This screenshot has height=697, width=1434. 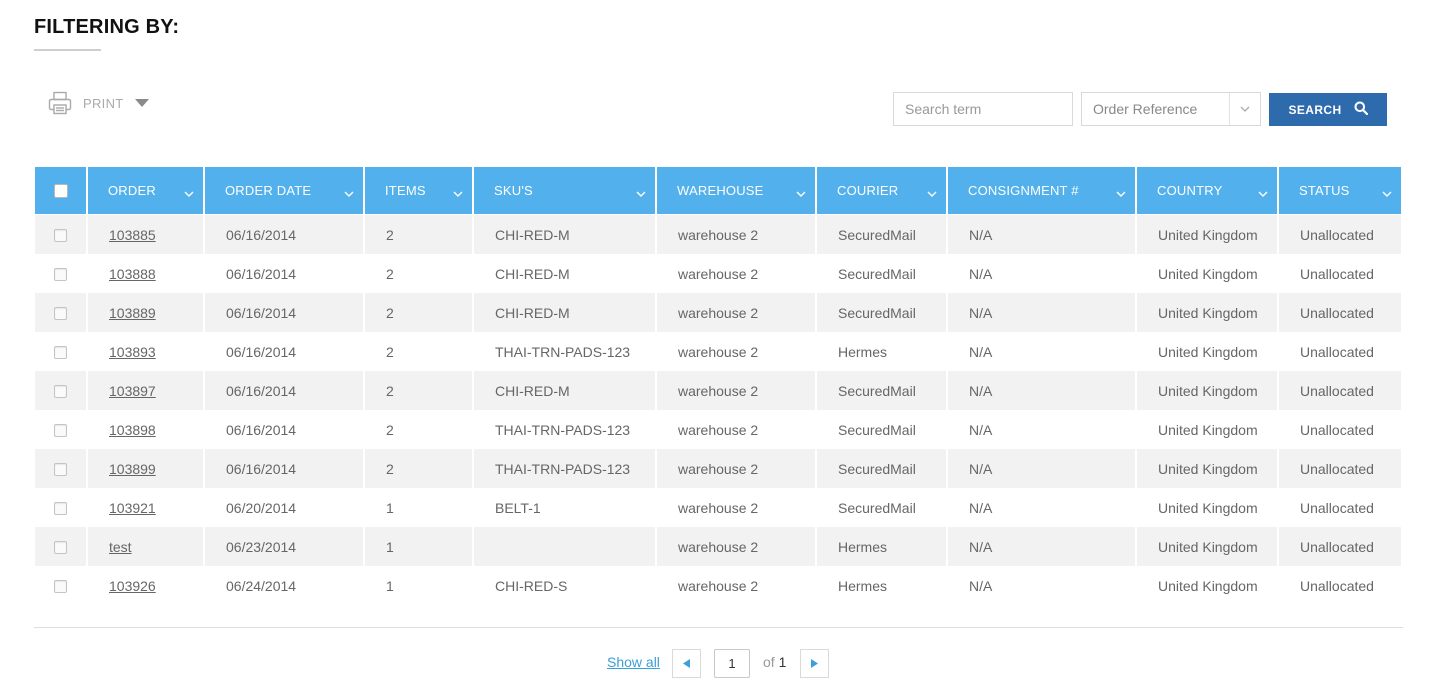 What do you see at coordinates (633, 662) in the screenshot?
I see `show-all-link: Show all` at bounding box center [633, 662].